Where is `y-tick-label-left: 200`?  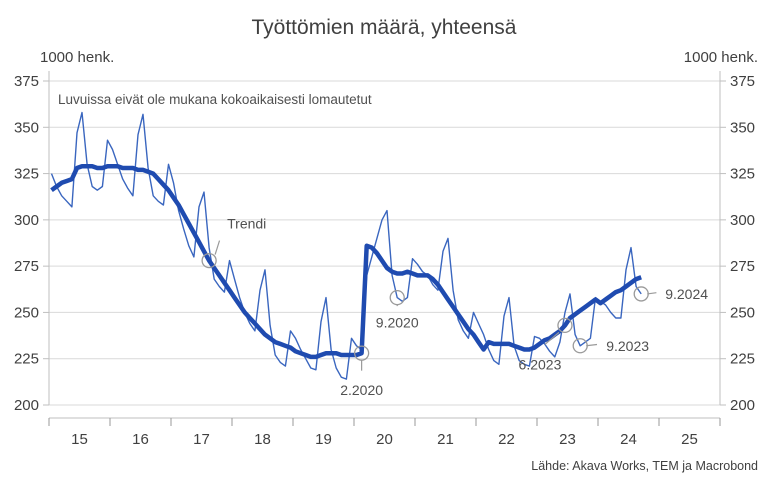 y-tick-label-left: 200 is located at coordinates (26, 405).